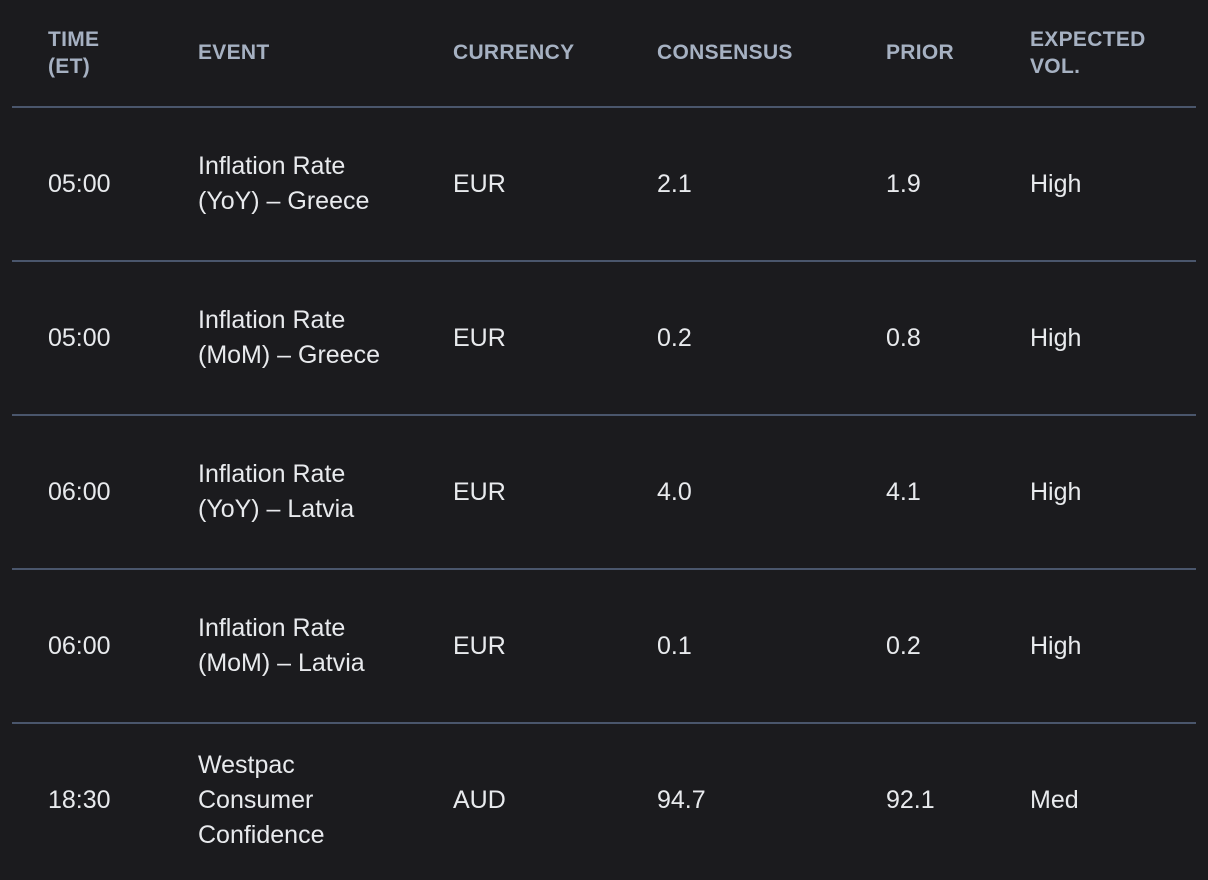 The image size is (1208, 880). What do you see at coordinates (79, 799) in the screenshot?
I see `cell-time: 18:30` at bounding box center [79, 799].